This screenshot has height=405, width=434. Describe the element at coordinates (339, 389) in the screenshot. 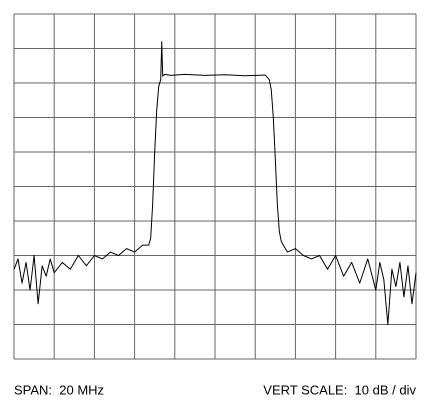

I see `scale-label: VERT SCALE: 10 dB / div` at that location.